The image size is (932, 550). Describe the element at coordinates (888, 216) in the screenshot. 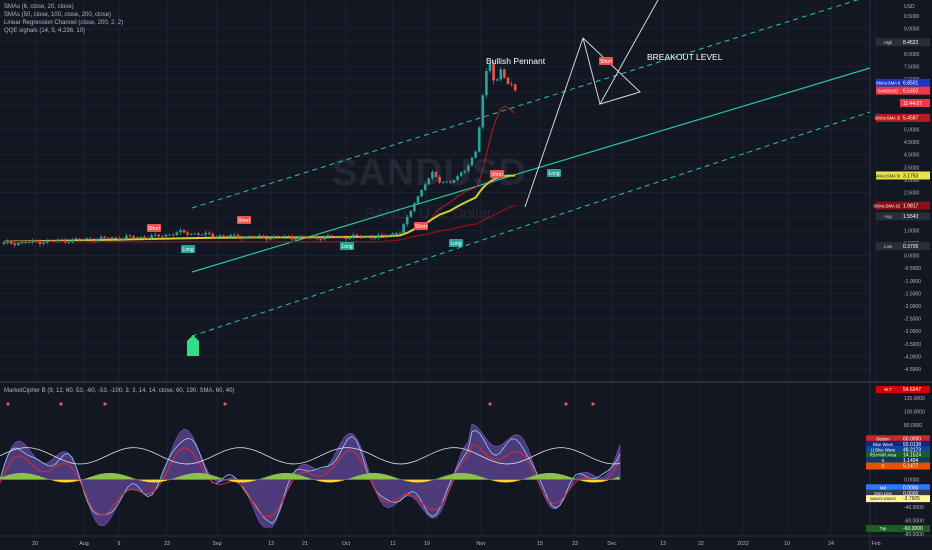

I see `price-tag-text: Avg` at that location.